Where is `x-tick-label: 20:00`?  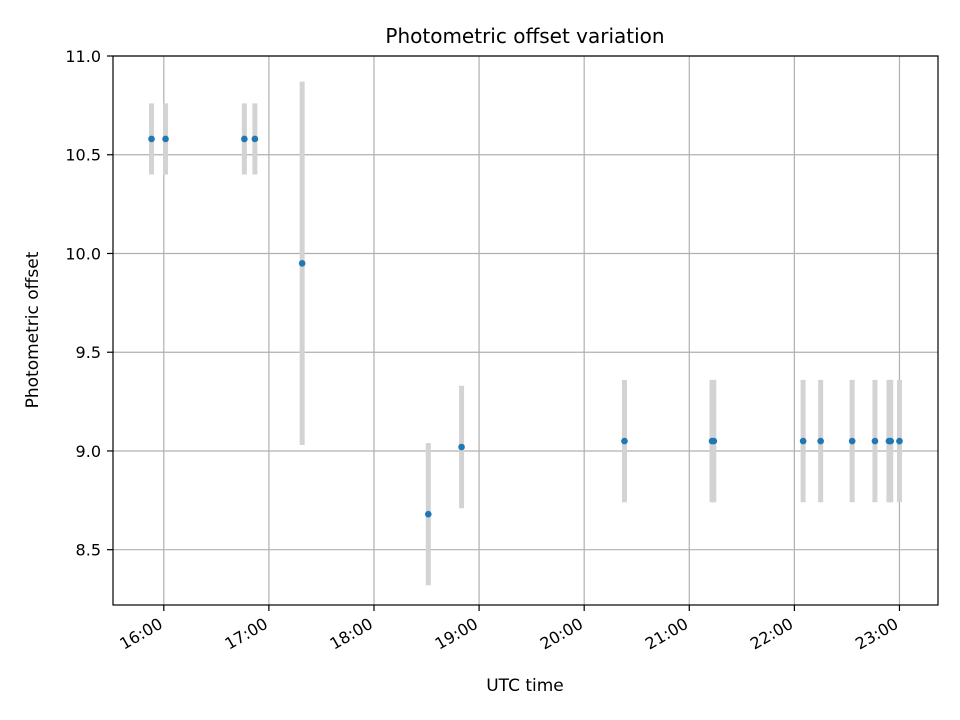
x-tick-label: 20:00 is located at coordinates (561, 634).